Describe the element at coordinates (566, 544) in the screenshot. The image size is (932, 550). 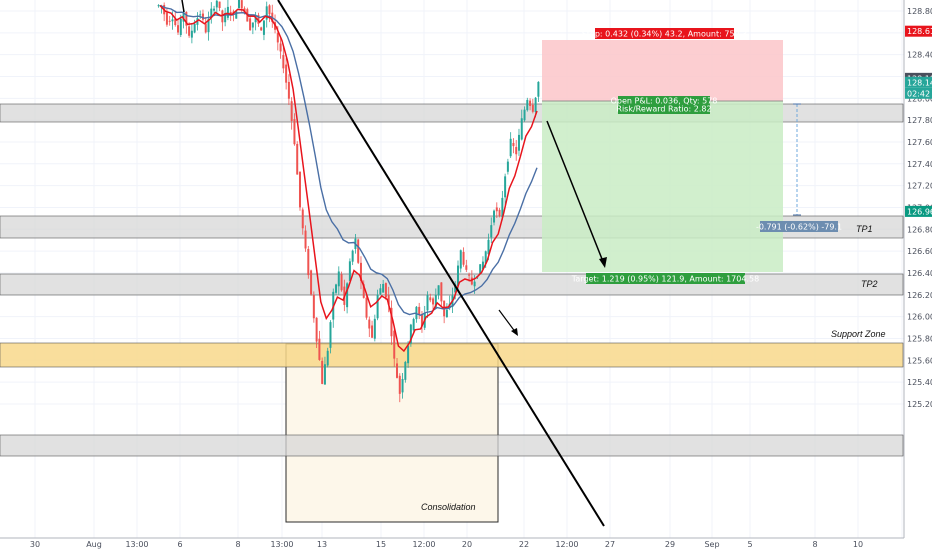
I see `x-tick-label: 12:00` at that location.